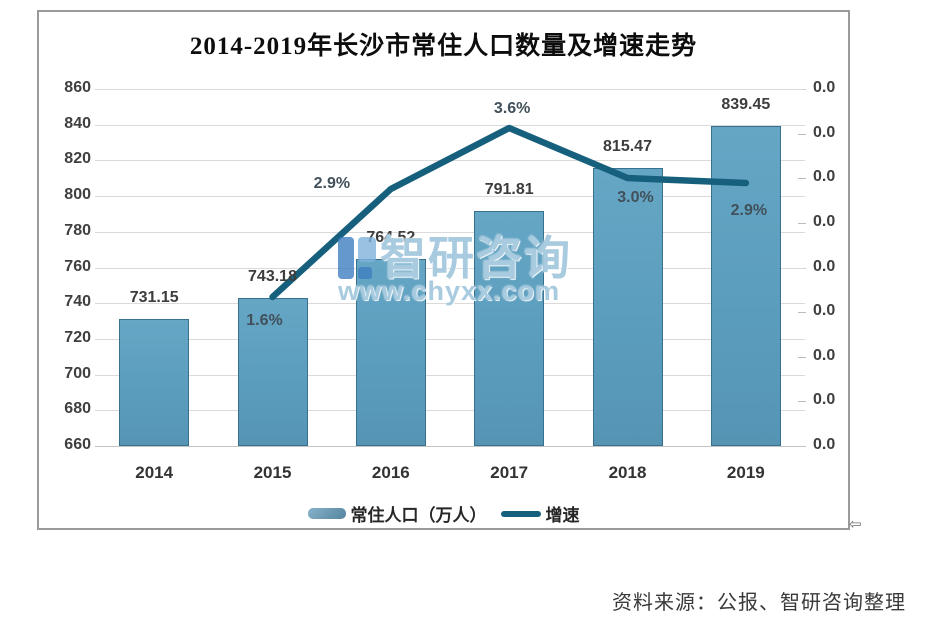  Describe the element at coordinates (77, 195) in the screenshot. I see `left-axis-tick-label: 800` at that location.